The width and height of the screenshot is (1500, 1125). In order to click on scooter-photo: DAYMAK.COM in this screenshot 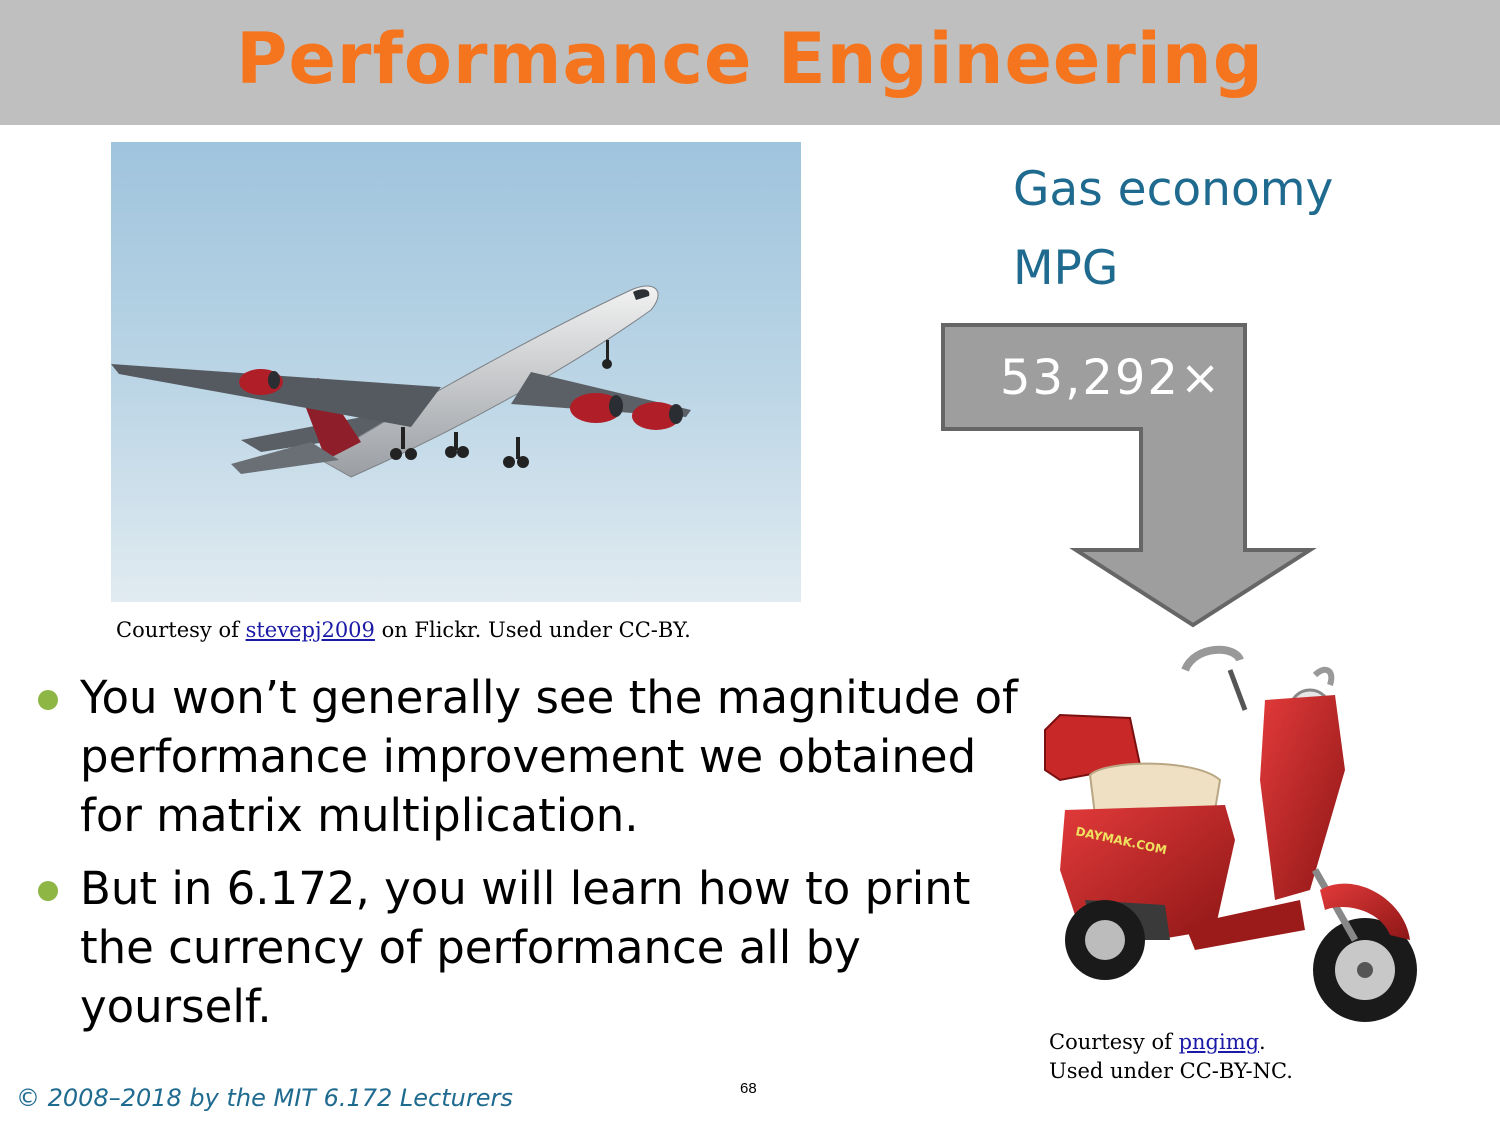, I will do `click(1230, 833)`.